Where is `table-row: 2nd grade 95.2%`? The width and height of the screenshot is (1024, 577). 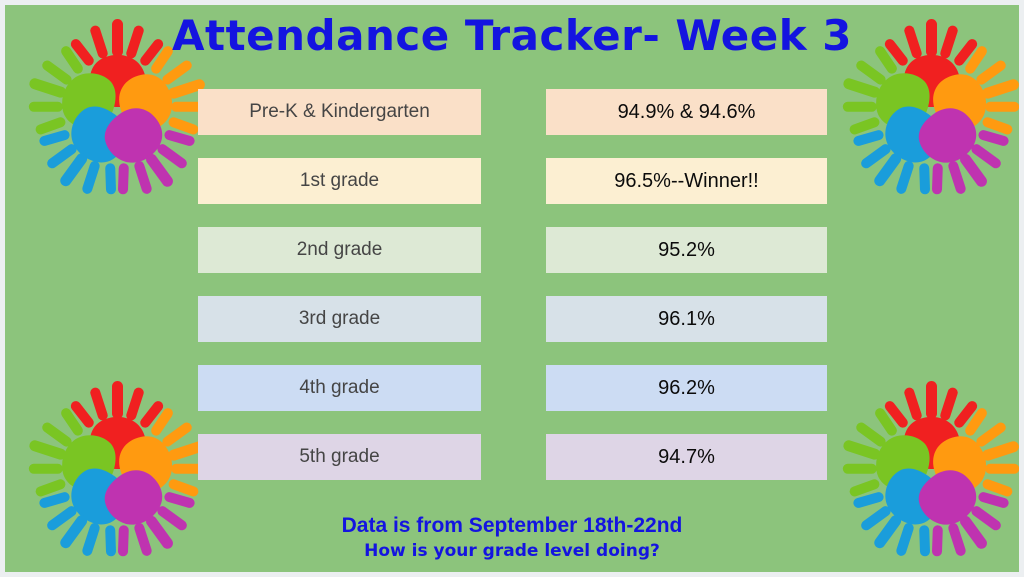
table-row: 2nd grade 95.2% is located at coordinates (512, 250).